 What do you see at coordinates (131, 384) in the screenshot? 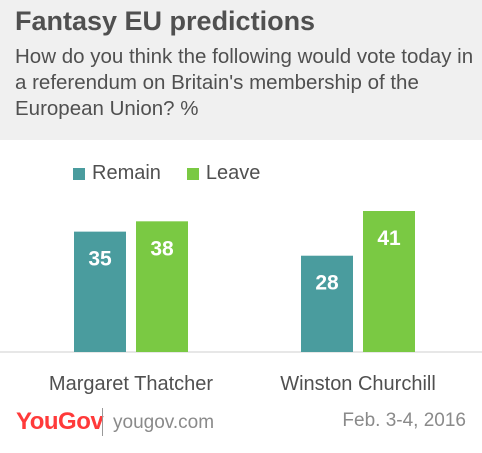
I see `category-label-1: Margaret Thatcher` at bounding box center [131, 384].